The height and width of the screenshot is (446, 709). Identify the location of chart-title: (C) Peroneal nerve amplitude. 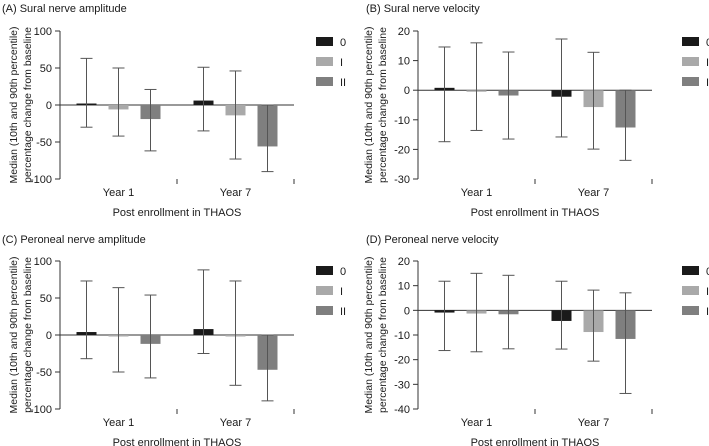
(74, 240).